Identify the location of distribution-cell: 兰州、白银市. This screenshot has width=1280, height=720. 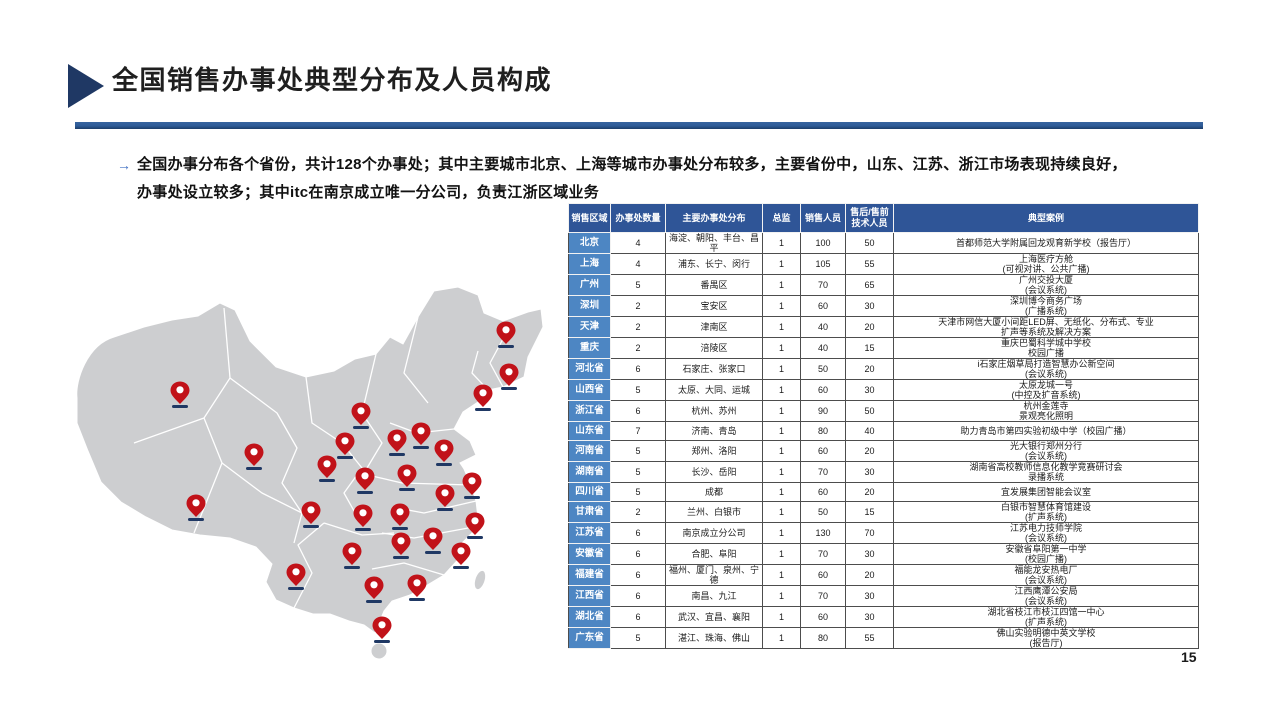
(714, 512).